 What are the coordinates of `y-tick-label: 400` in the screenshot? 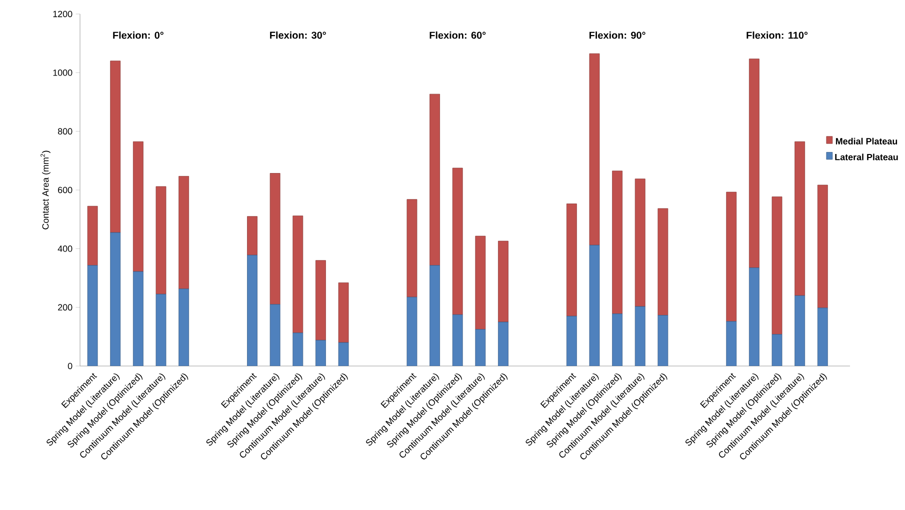 It's located at (65, 248).